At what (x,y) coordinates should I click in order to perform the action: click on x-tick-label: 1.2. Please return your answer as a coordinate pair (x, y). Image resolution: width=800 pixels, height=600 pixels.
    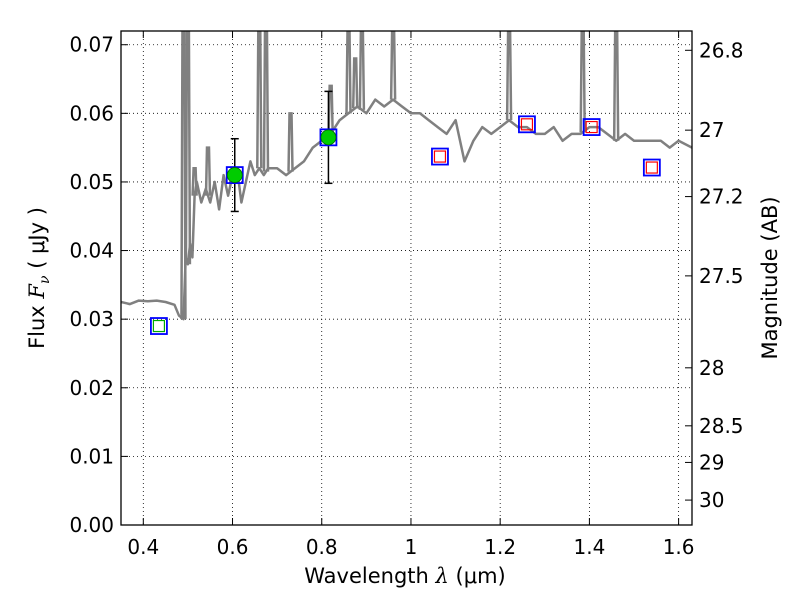
    Looking at the image, I should click on (500, 547).